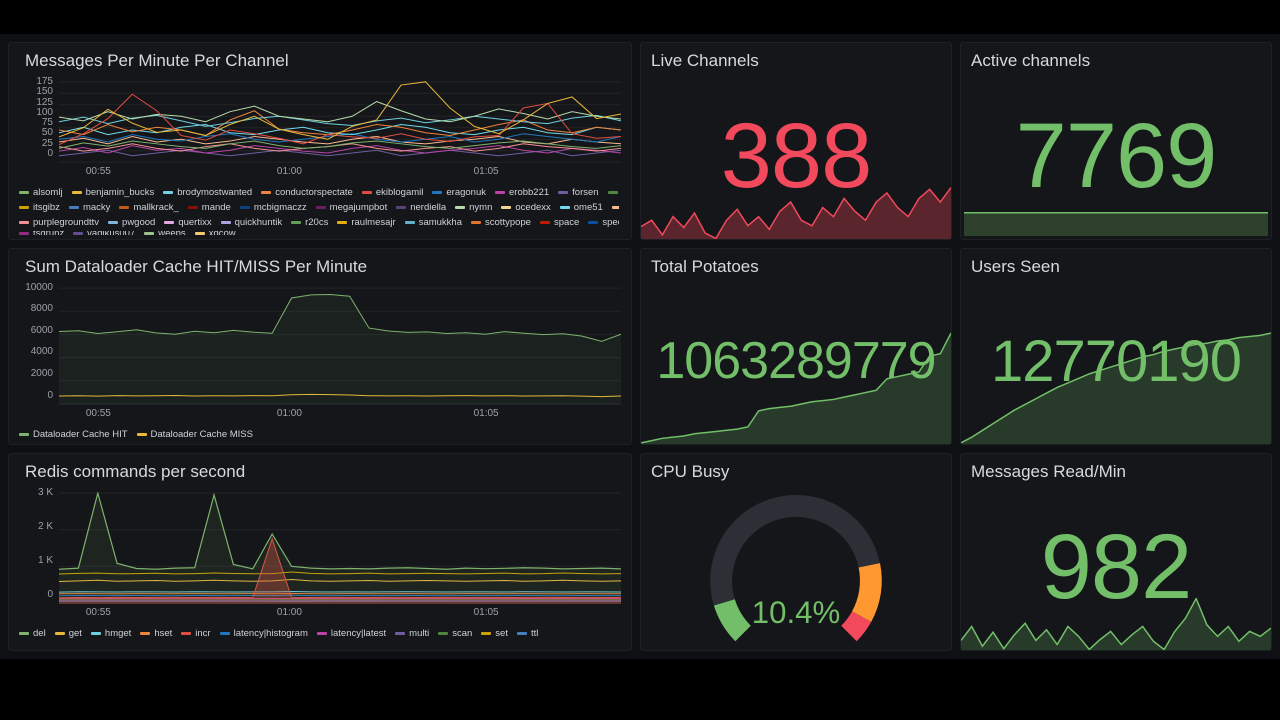 The width and height of the screenshot is (1280, 720). I want to click on active-channels-sparkline, so click(1116, 223).